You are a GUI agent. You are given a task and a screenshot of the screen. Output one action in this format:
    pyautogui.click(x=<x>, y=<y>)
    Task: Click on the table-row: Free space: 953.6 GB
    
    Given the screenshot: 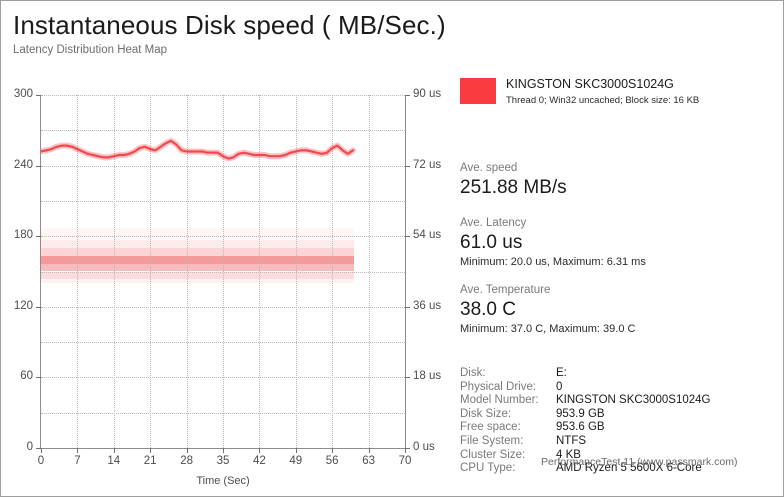 What is the action you would take?
    pyautogui.click(x=621, y=428)
    